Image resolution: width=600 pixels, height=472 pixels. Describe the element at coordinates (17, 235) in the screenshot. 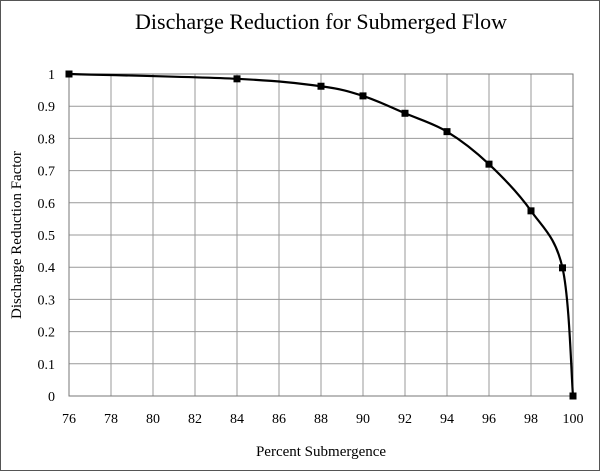

I see `y-axis-label: Discharge Reduction Factor` at that location.